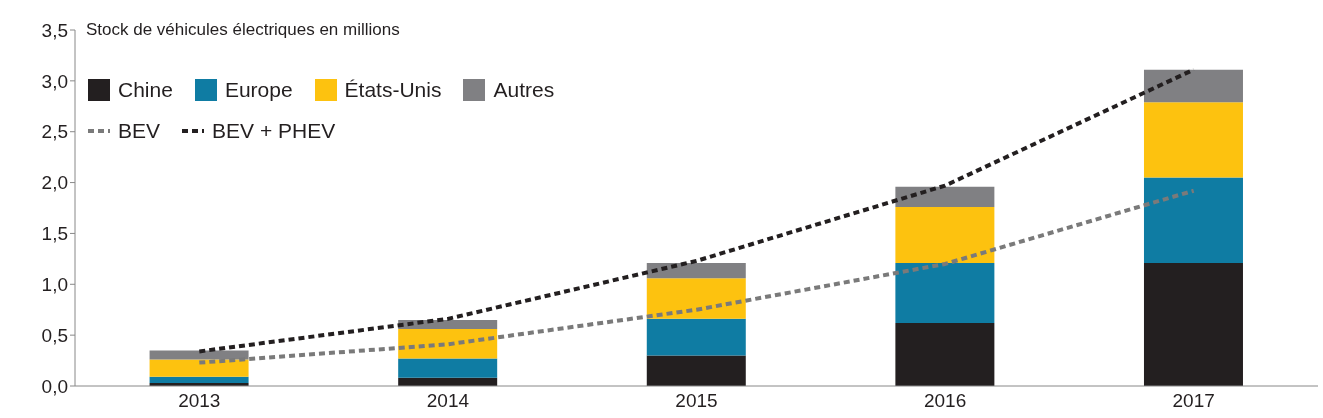  I want to click on legend-label: BEV + PHEV, so click(274, 131).